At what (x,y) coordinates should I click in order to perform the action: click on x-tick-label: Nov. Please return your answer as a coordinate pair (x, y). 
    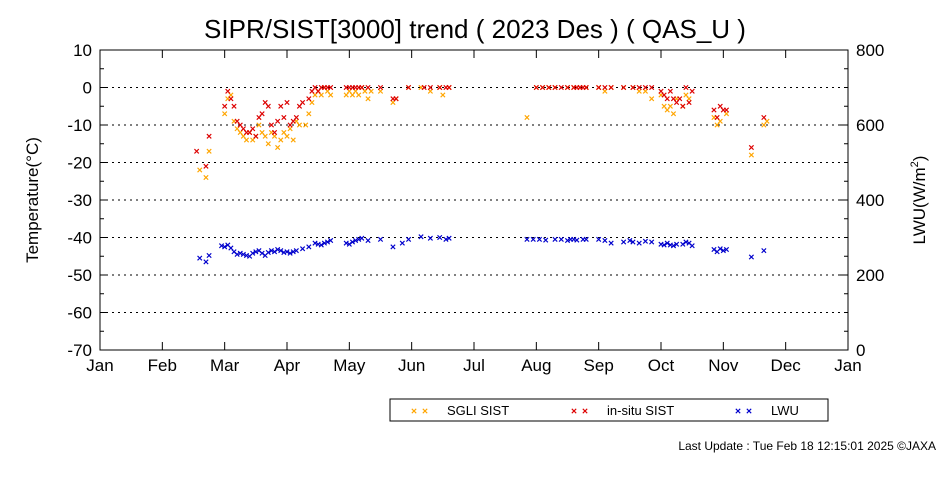
    Looking at the image, I should click on (723, 365).